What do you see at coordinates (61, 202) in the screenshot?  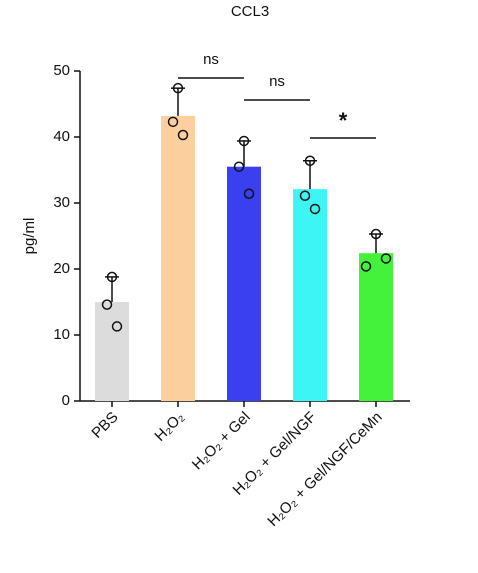 I see `y-tick-label: 30` at bounding box center [61, 202].